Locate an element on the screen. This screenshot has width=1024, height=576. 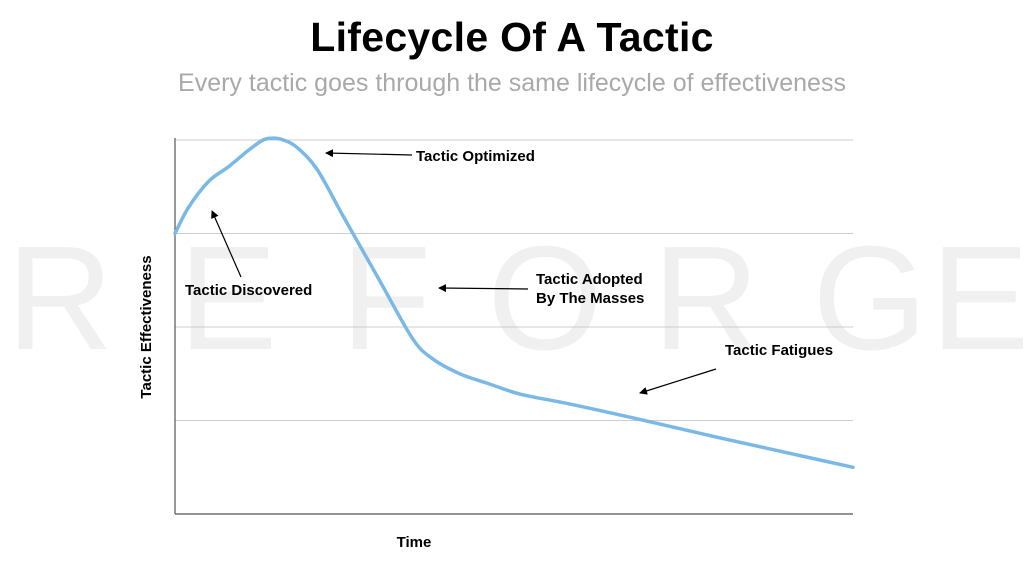
annotation-line: Tactic Discovered is located at coordinates (248, 290).